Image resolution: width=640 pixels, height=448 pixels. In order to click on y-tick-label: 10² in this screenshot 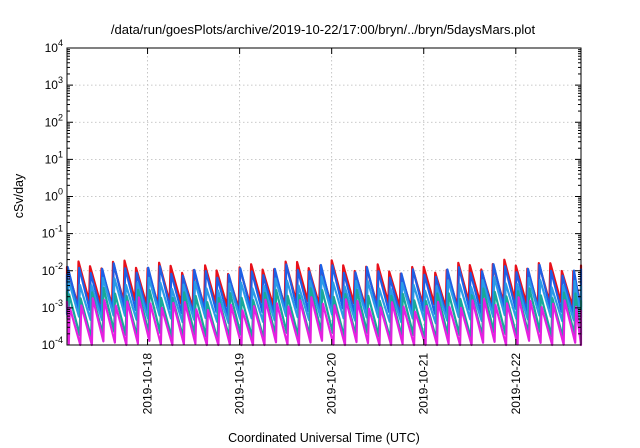, I will do `click(54, 120)`.